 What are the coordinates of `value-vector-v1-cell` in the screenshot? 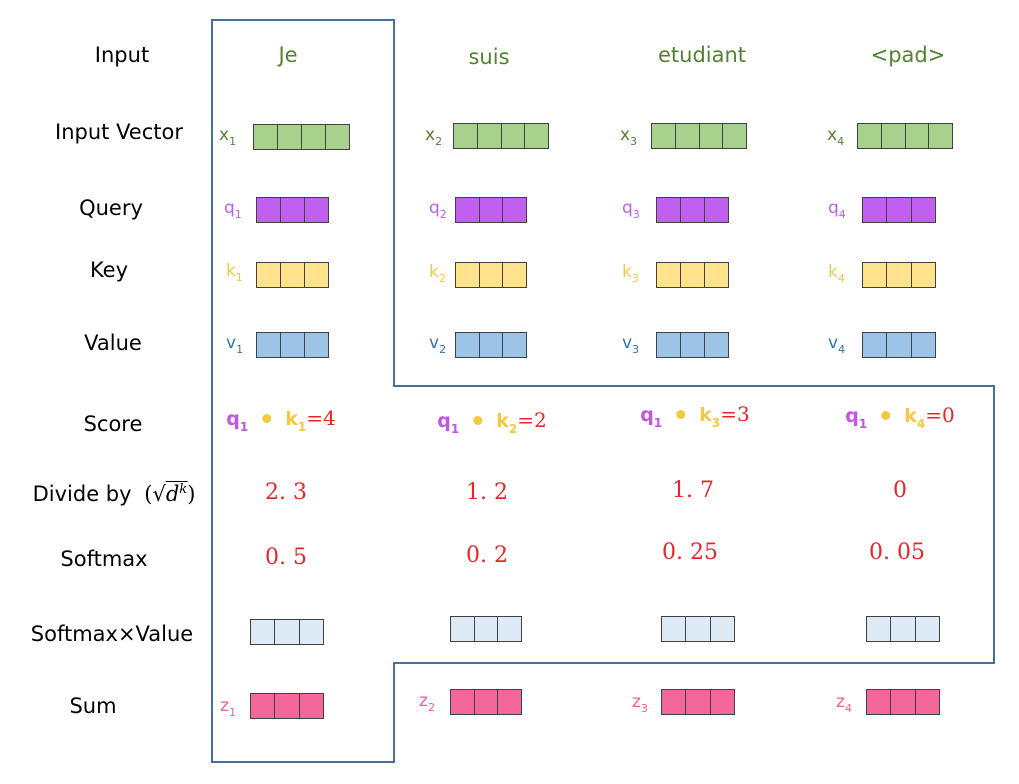 It's located at (316, 345).